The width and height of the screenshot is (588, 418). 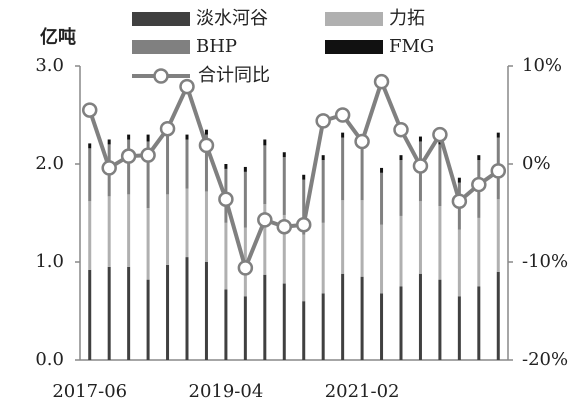 I want to click on y-tick-label: 2.0, so click(x=49, y=163).